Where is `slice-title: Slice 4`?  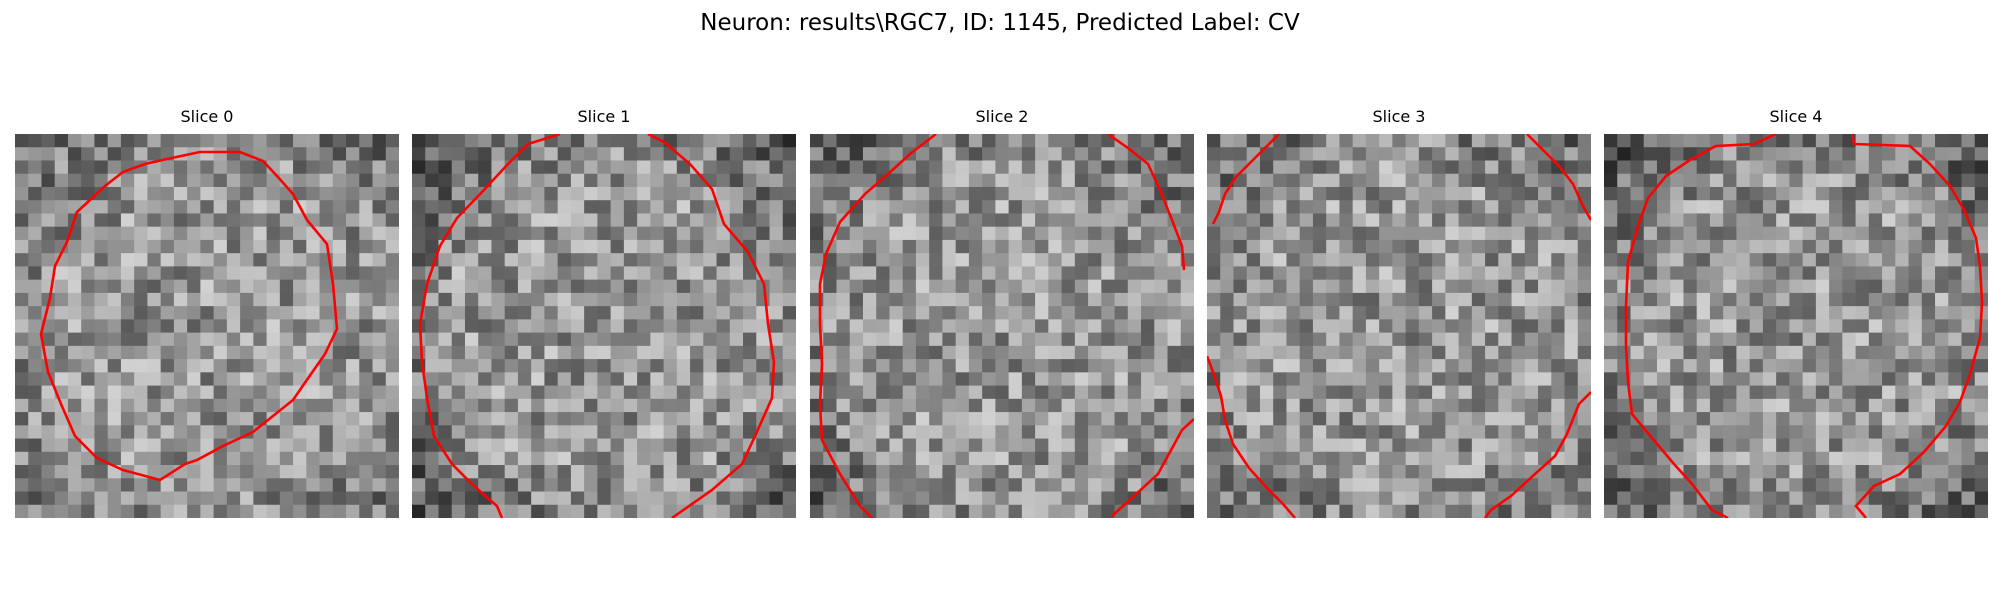
slice-title: Slice 4 is located at coordinates (1796, 116).